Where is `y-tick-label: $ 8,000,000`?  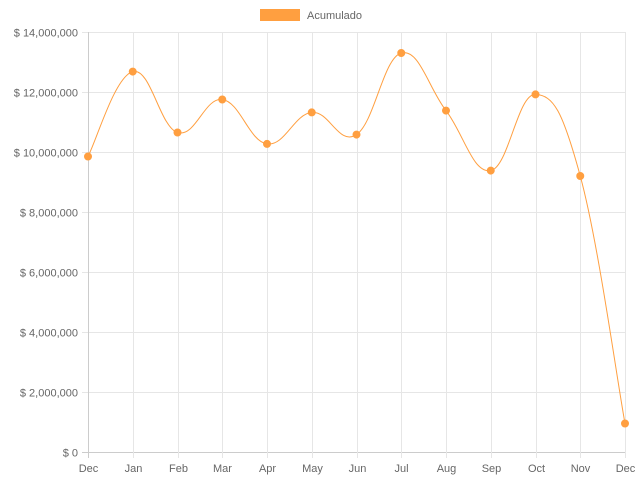
y-tick-label: $ 8,000,000 is located at coordinates (49, 214).